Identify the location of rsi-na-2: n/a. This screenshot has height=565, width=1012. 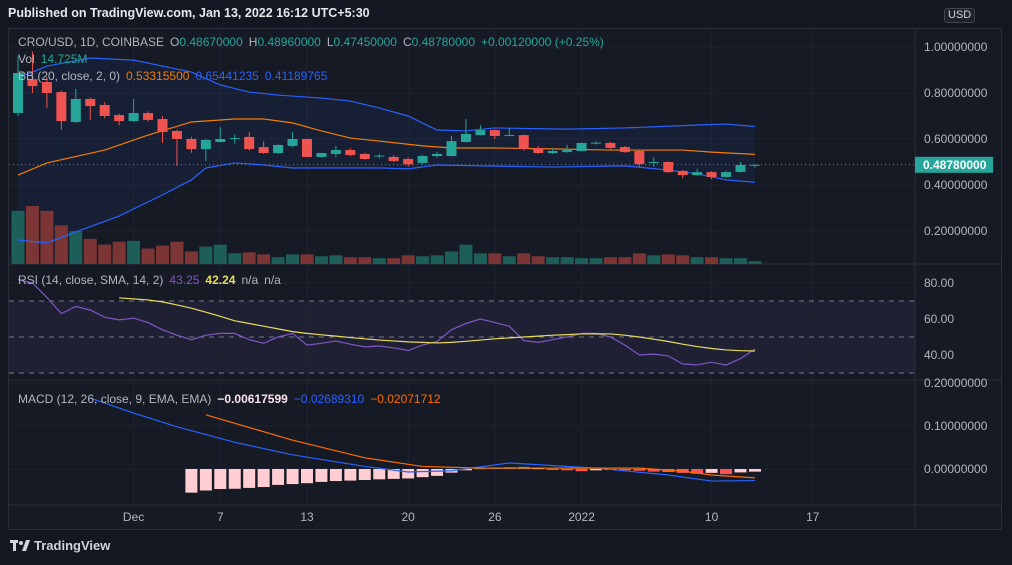
(272, 280).